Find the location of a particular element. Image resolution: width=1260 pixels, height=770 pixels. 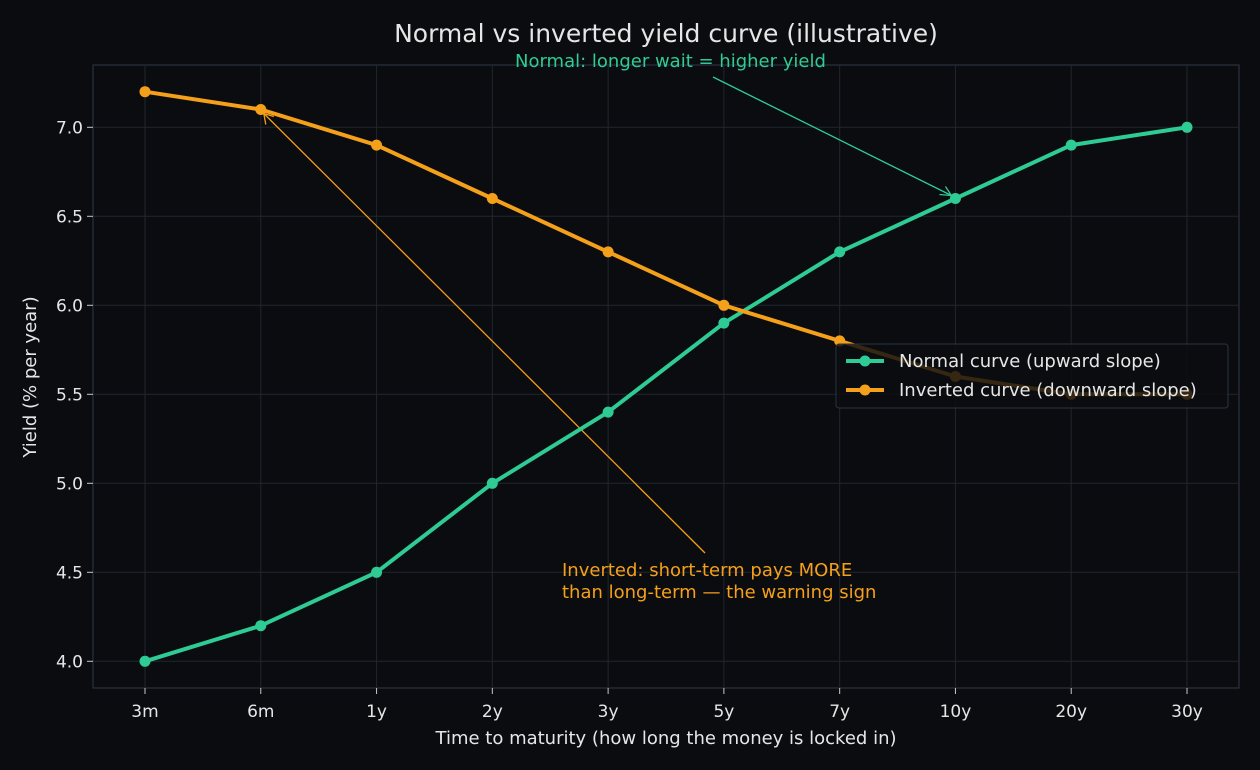

normal-annotation-arrowhead is located at coordinates (945, 191).